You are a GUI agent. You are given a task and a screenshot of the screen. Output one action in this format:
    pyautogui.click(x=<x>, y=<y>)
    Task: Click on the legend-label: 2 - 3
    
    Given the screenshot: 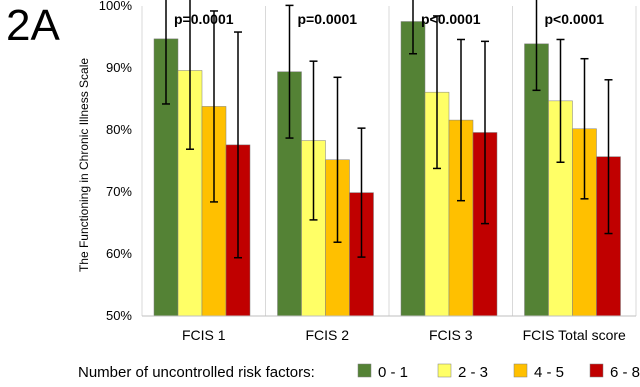 What is the action you would take?
    pyautogui.click(x=473, y=372)
    